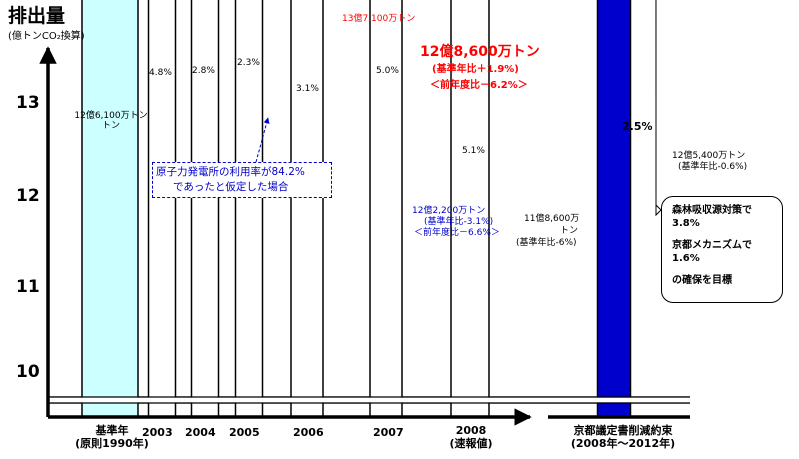  I want to click on note-line-3: 京都メカニズムで, so click(712, 245).